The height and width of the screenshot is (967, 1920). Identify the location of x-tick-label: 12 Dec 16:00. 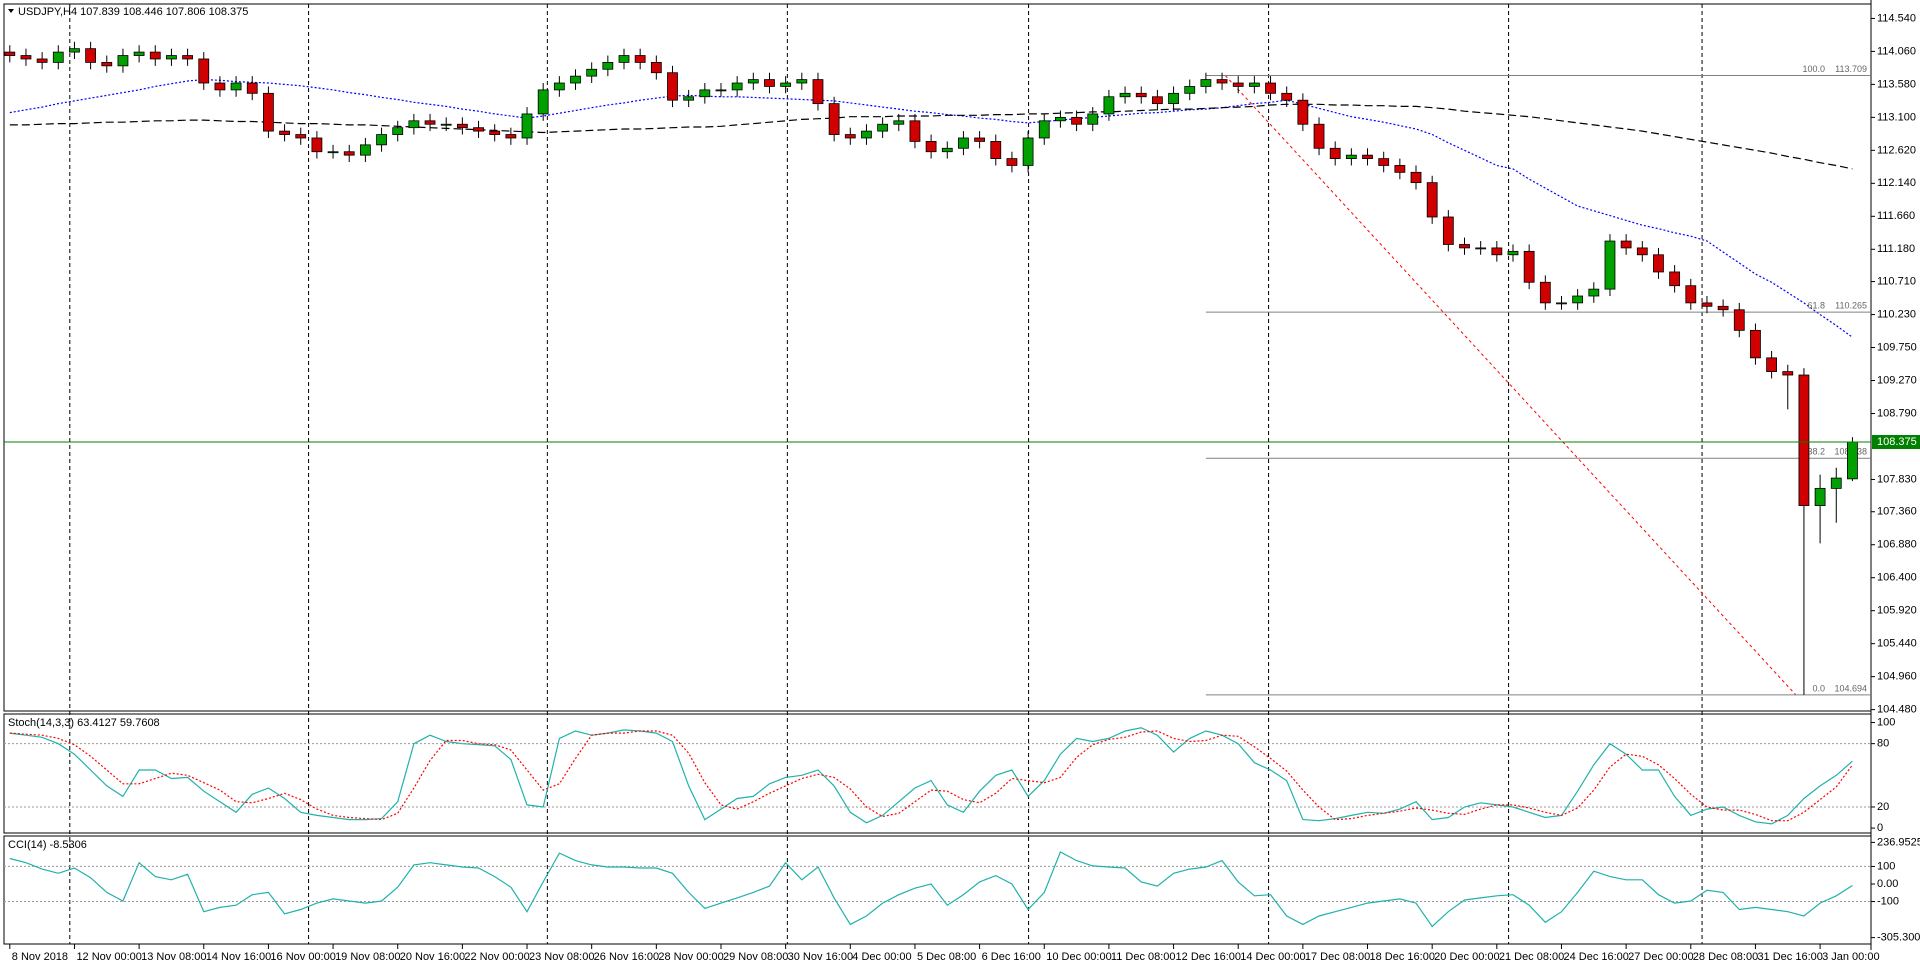
(1208, 957).